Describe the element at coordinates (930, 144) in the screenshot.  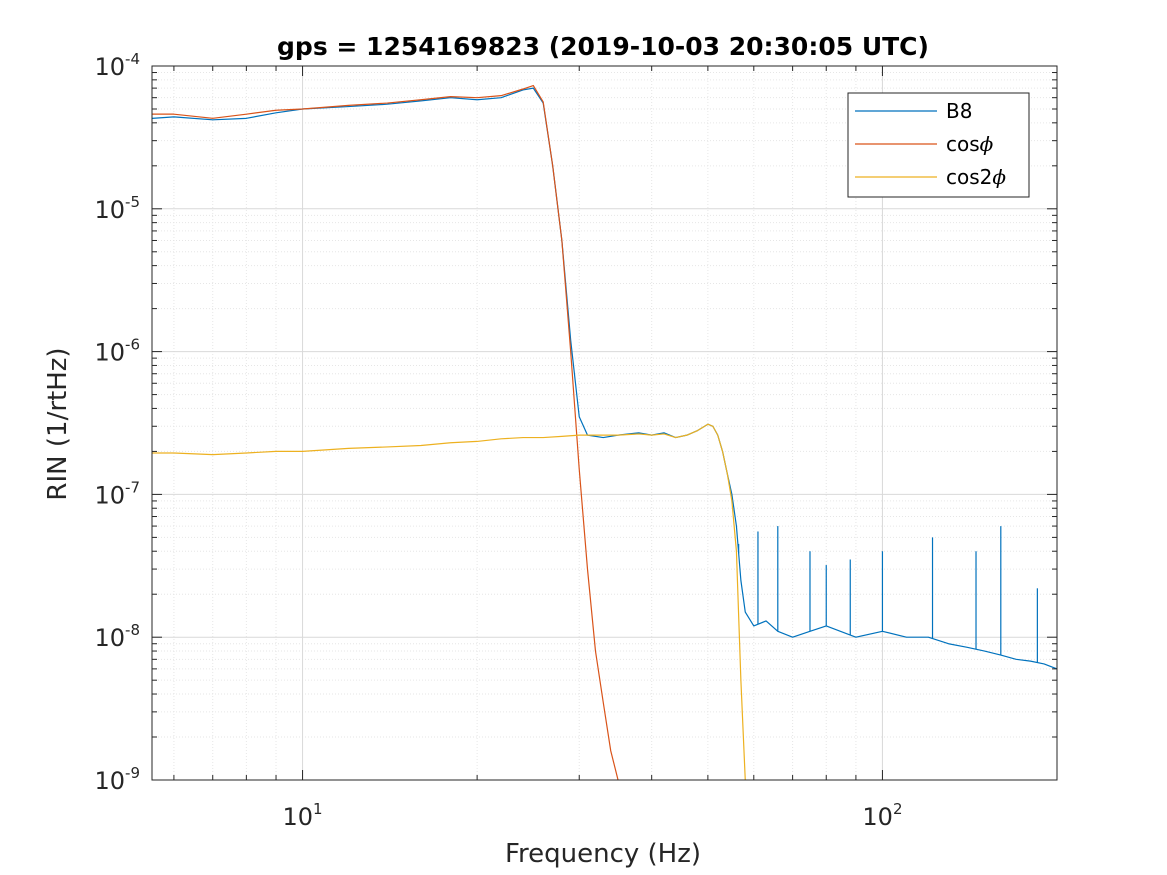
I see `legend-items: B8 cosϕ cos2ϕ` at that location.